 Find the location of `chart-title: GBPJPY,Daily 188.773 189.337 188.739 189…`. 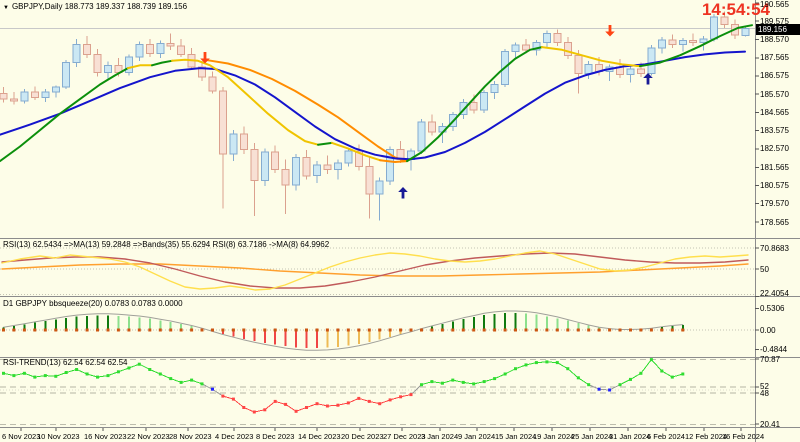

chart-title: GBPJPY,Daily 188.773 189.337 188.739 189… is located at coordinates (99, 6).